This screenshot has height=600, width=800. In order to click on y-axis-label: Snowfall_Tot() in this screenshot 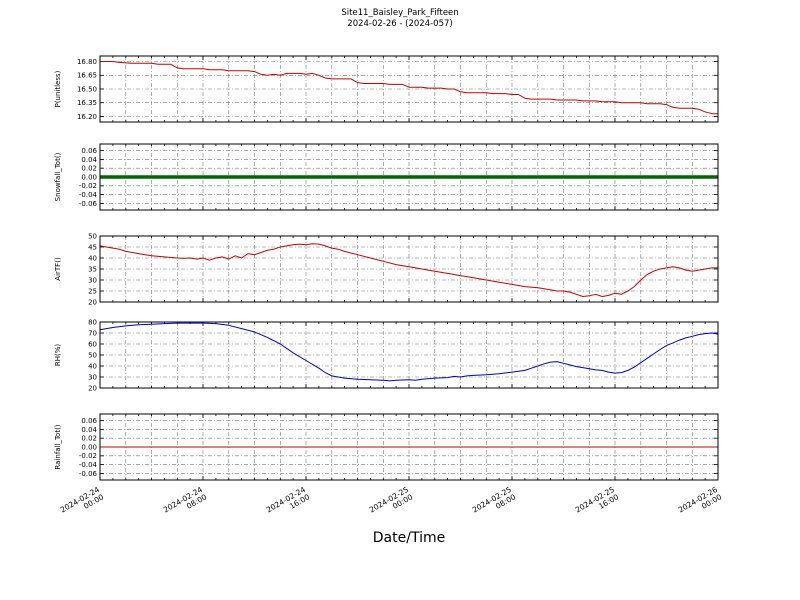, I will do `click(58, 176)`.